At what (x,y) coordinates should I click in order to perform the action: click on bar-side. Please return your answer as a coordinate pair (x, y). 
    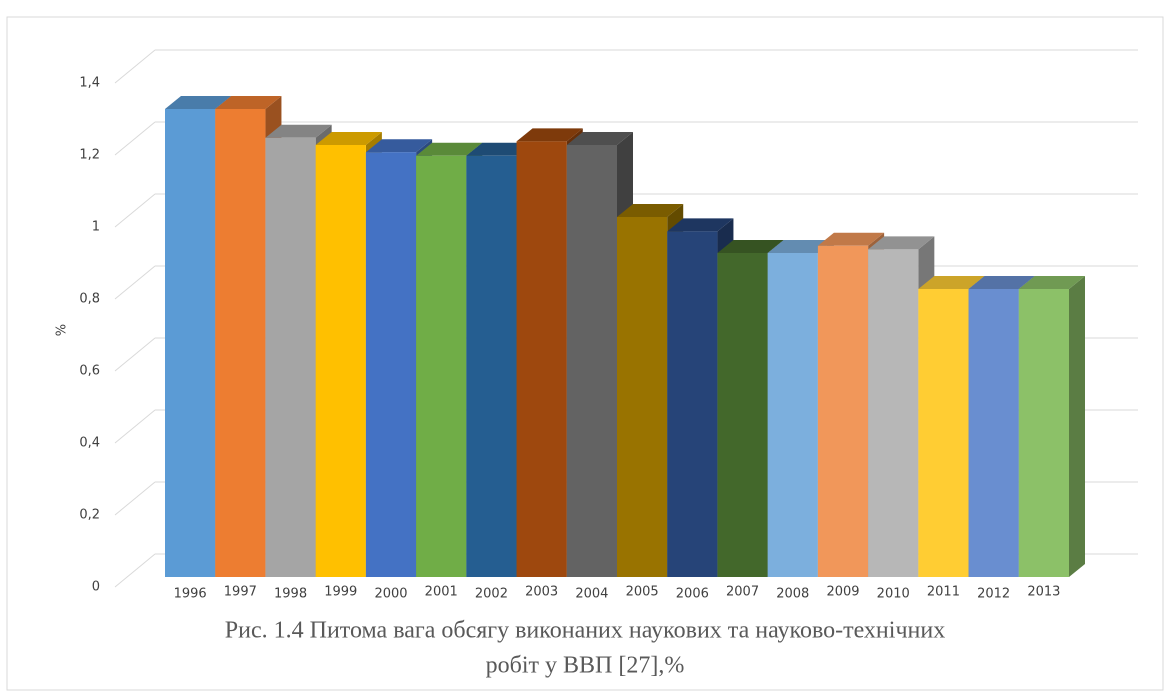
    Looking at the image, I should click on (1077, 426).